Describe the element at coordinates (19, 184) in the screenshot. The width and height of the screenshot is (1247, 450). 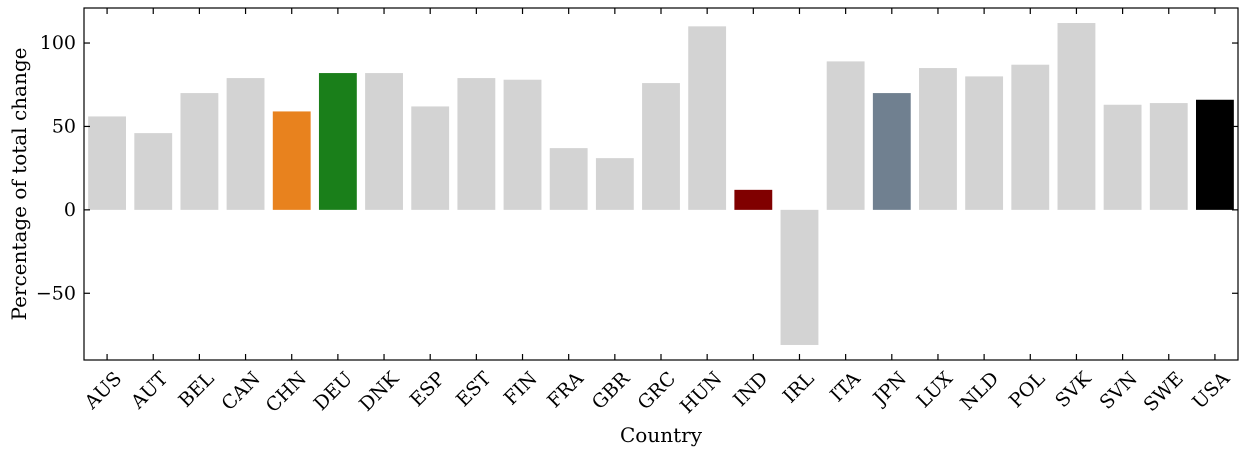
I see `y-axis-title: Percentage of total change` at that location.